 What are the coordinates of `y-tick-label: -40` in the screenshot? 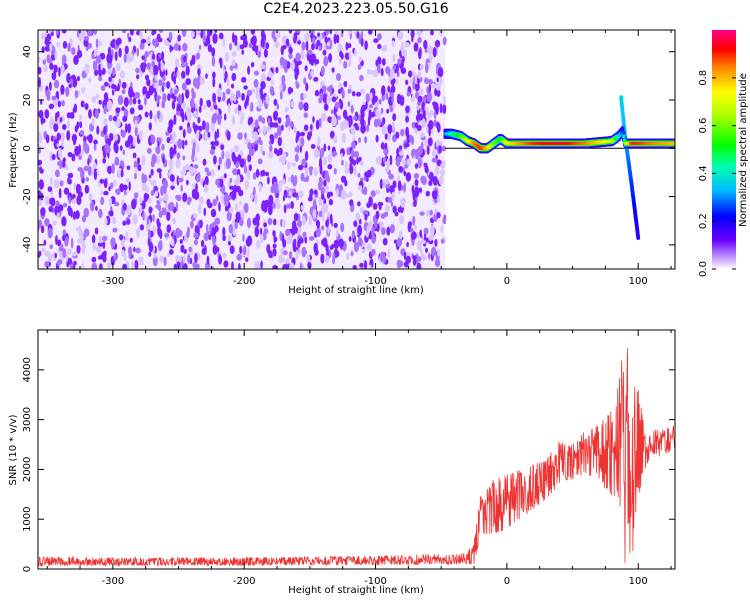 It's located at (27, 245).